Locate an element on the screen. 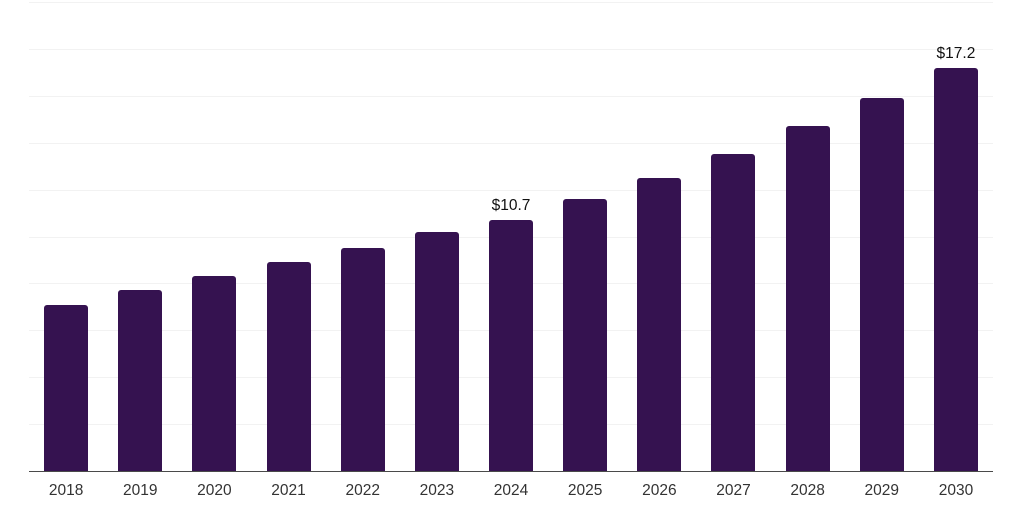 The width and height of the screenshot is (1024, 512). x-tick-label-2021: 2021 is located at coordinates (288, 490).